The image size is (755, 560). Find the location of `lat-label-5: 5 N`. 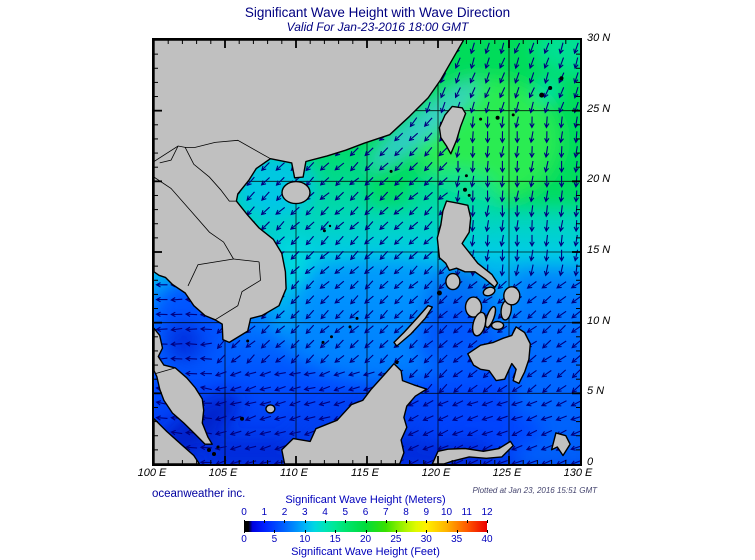

lat-label-5: 5 N is located at coordinates (596, 391).